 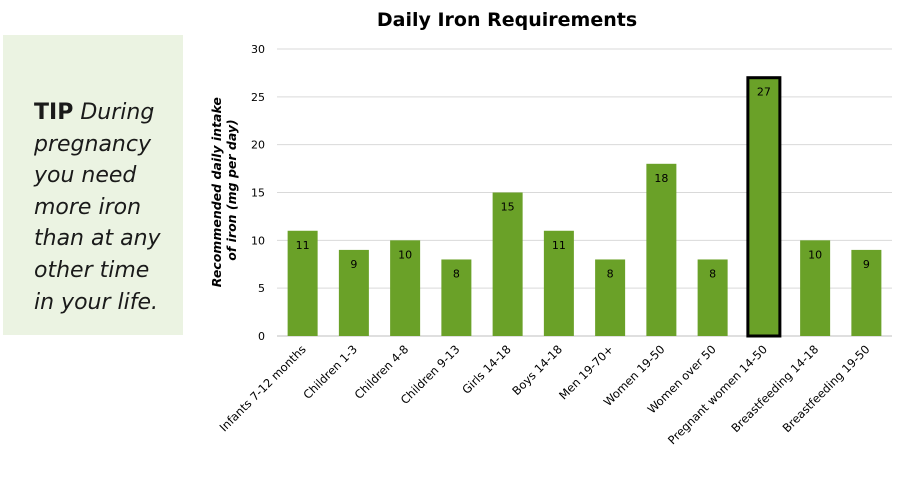 I want to click on x-tick-label: Breastfeeding 14-18, so click(x=774, y=388).